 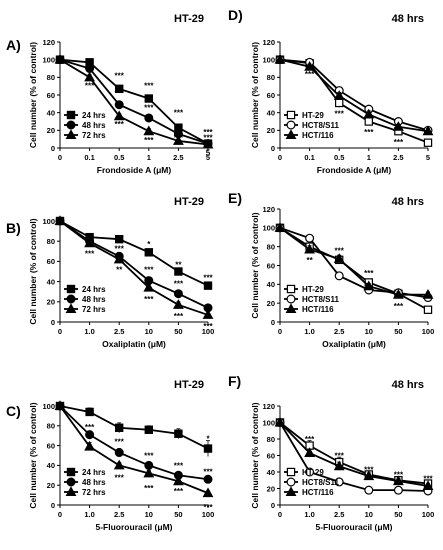 I want to click on series-hct8-s11, so click(x=354, y=95).